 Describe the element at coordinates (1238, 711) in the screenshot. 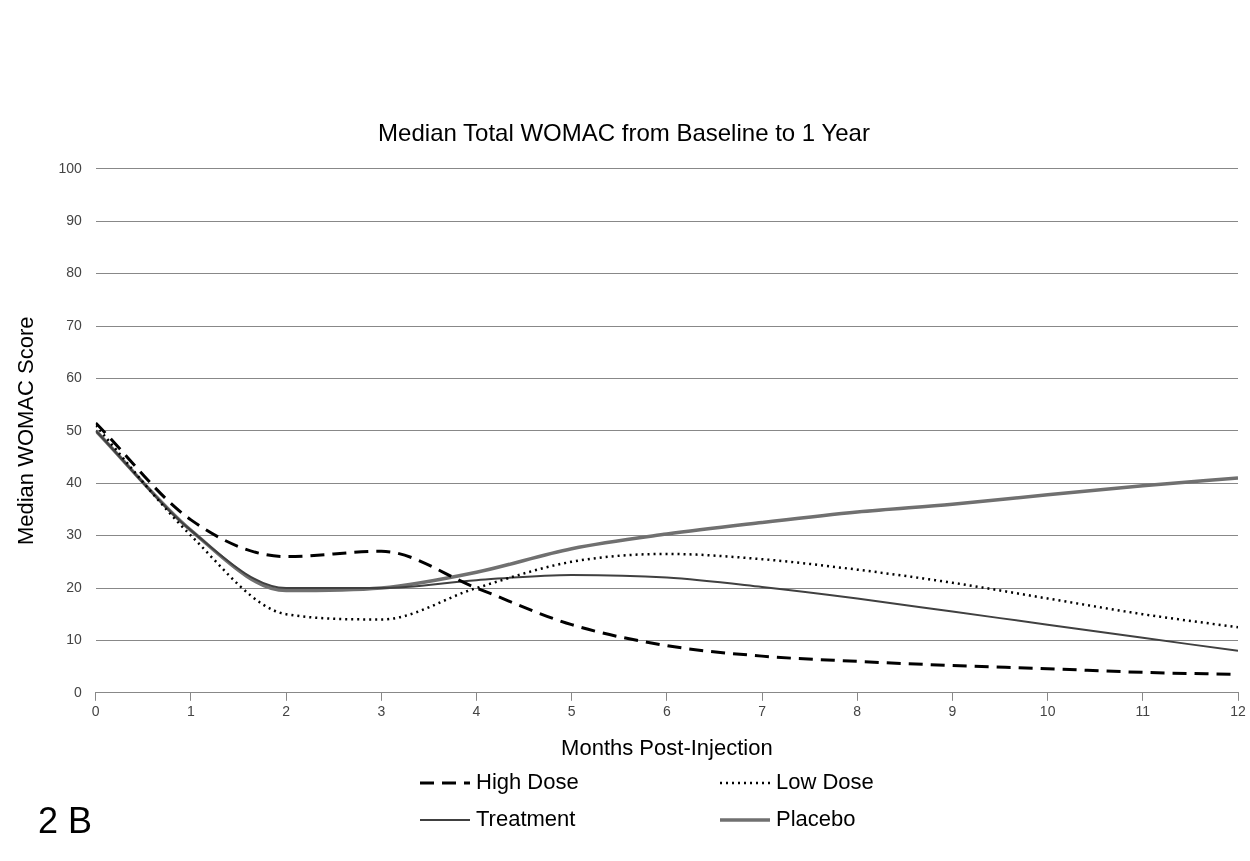

I see `x-tick-label: 12` at that location.